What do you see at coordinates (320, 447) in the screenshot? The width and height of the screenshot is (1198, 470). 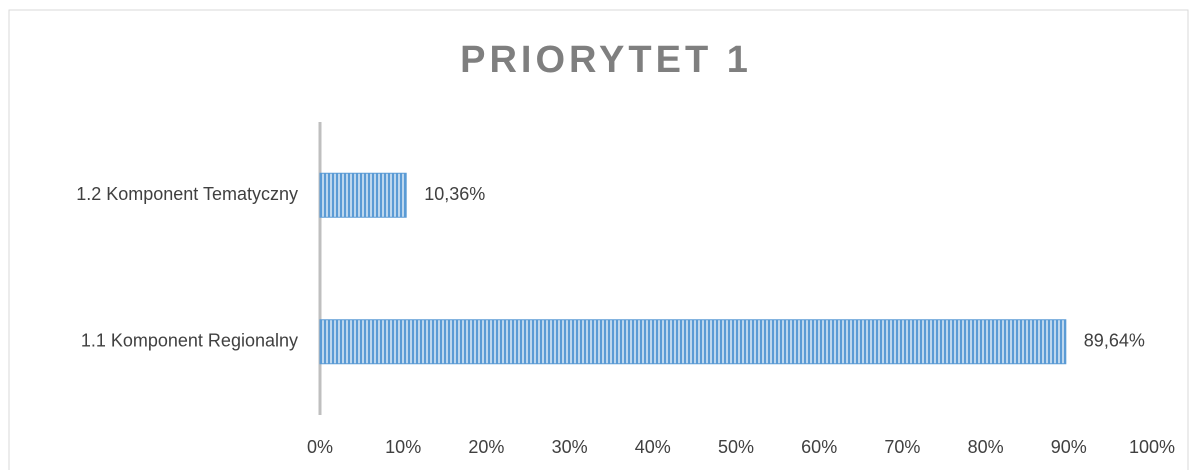 I see `x-tick-label: 0%` at bounding box center [320, 447].